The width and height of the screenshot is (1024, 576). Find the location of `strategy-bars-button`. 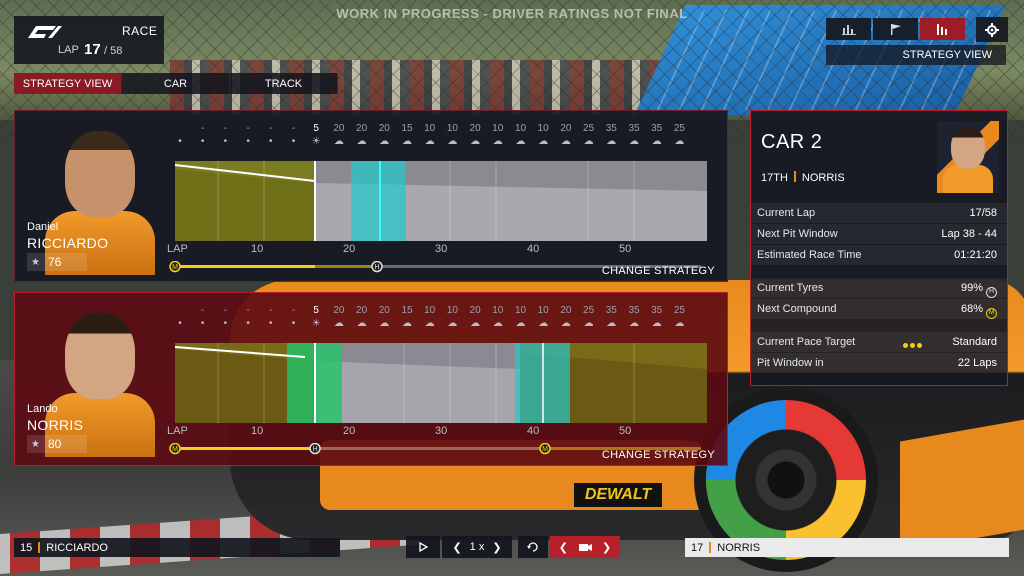

strategy-bars-button is located at coordinates (942, 29).